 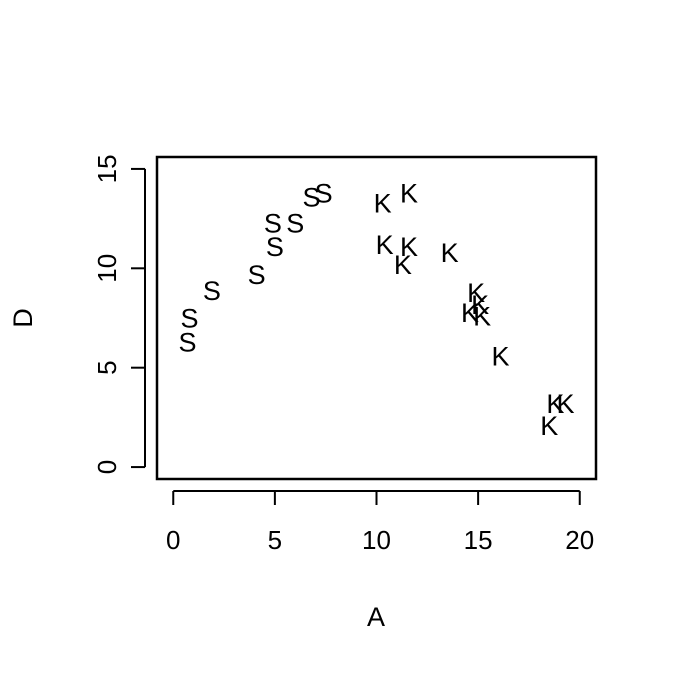 I want to click on x-tick-label: 0, so click(x=173, y=540).